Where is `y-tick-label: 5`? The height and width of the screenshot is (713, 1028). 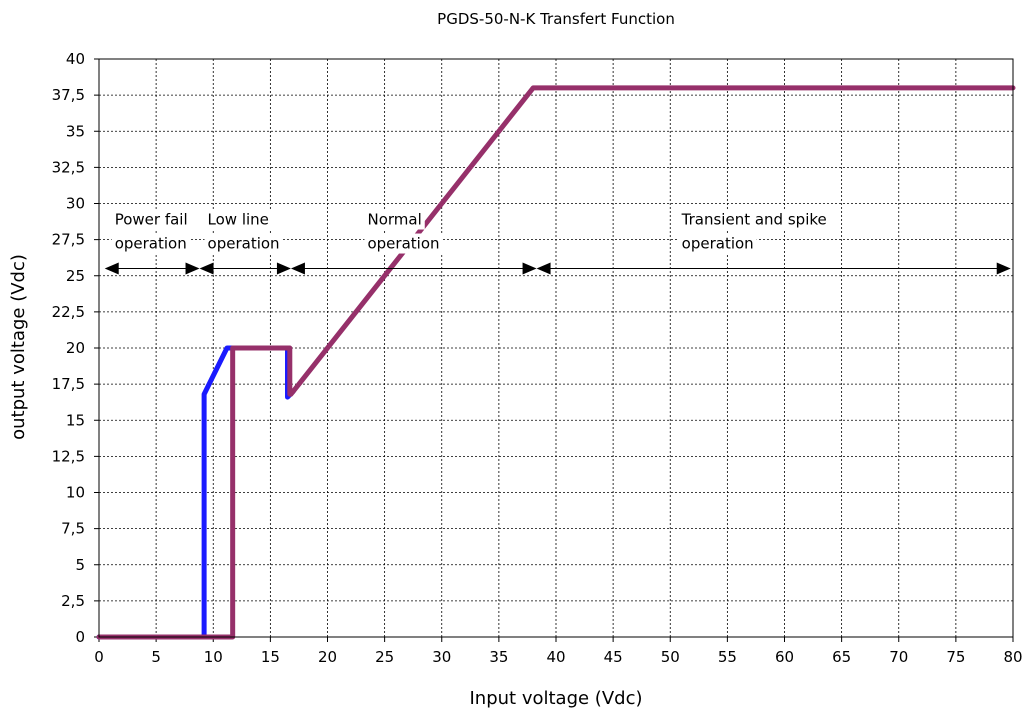 y-tick-label: 5 is located at coordinates (80, 565).